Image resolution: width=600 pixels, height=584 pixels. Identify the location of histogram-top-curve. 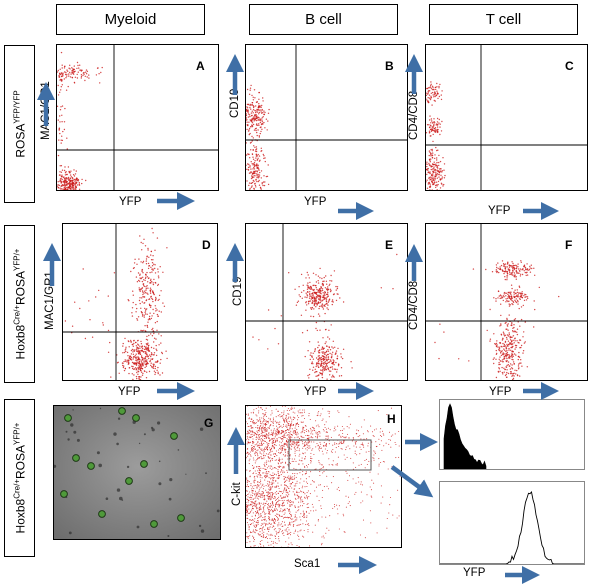
(465, 436).